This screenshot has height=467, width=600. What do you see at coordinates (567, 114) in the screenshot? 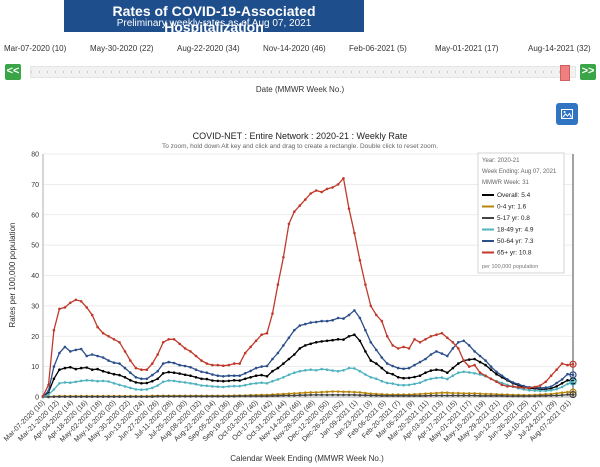
I see `download-image-button` at bounding box center [567, 114].